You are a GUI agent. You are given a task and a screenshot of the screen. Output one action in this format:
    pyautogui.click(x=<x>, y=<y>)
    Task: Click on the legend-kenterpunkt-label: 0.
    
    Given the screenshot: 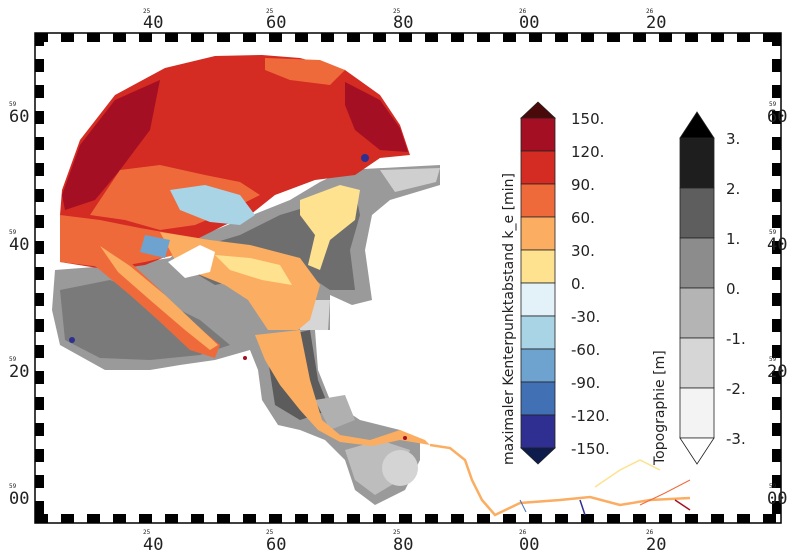 What is the action you would take?
    pyautogui.click(x=578, y=284)
    